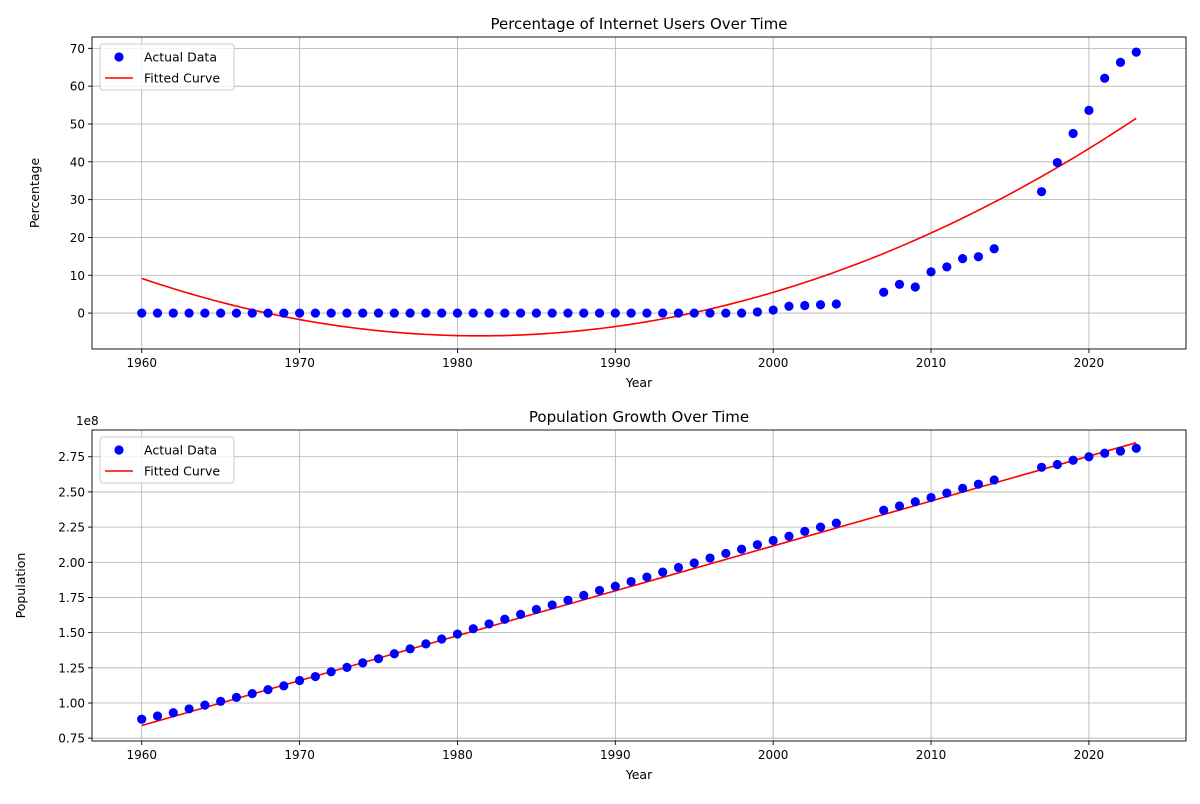 The height and width of the screenshot is (804, 1200). I want to click on y-tick-label: 2.50, so click(71, 492).